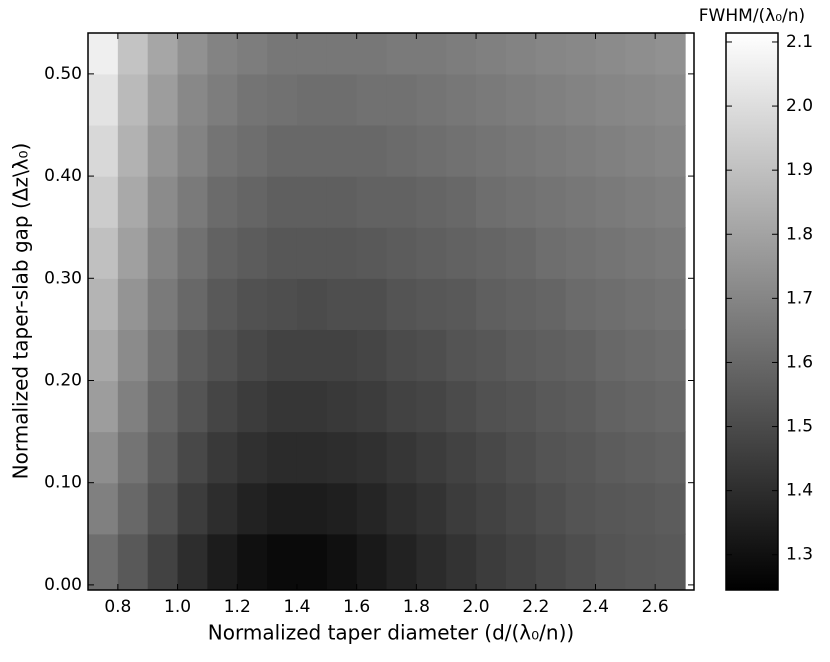 Image resolution: width=830 pixels, height=662 pixels. I want to click on y-tick-label: 0.40, so click(63, 176).